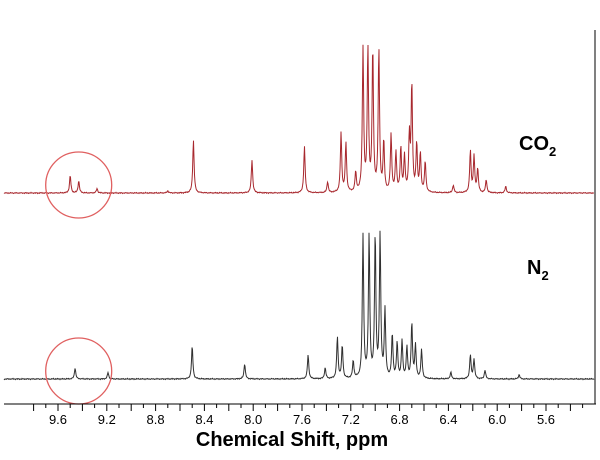  Describe the element at coordinates (156, 419) in the screenshot. I see `x-tick-label: 8.8` at that location.